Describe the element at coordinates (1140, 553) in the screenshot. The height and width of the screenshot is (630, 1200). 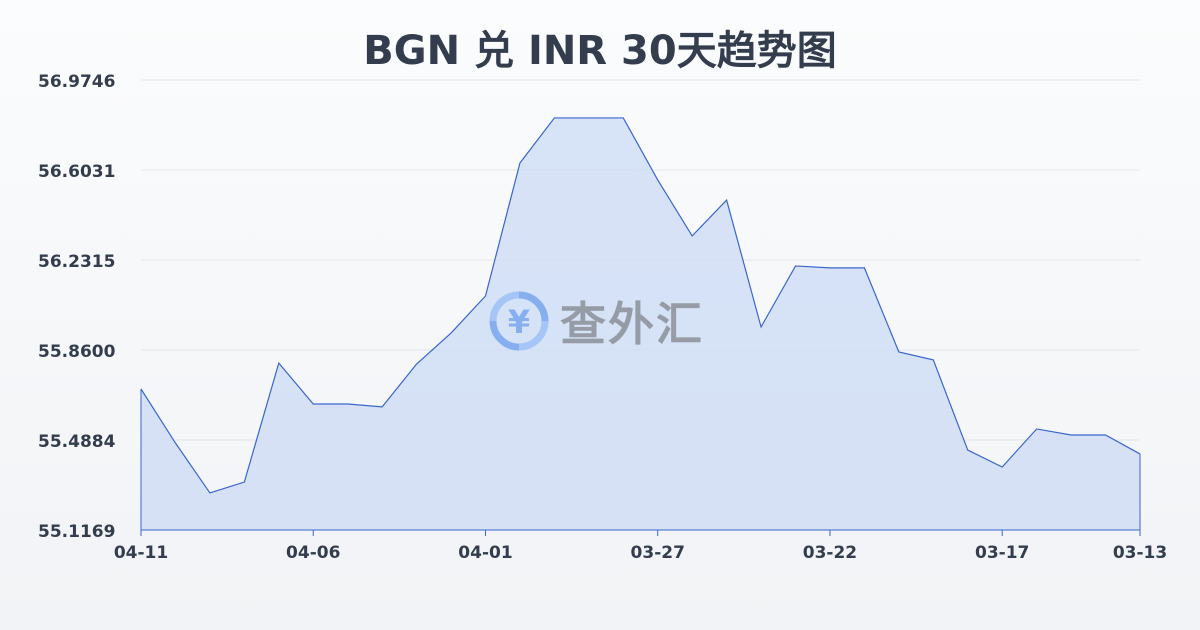
I see `x-tick-label: 03-13` at that location.